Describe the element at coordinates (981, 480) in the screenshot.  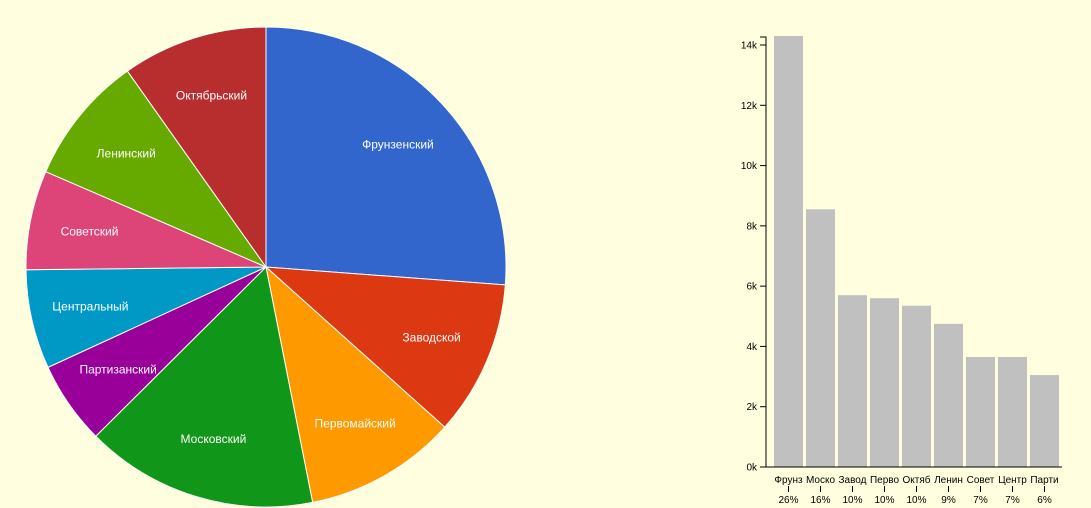
I see `x-tick-label: Совет` at that location.